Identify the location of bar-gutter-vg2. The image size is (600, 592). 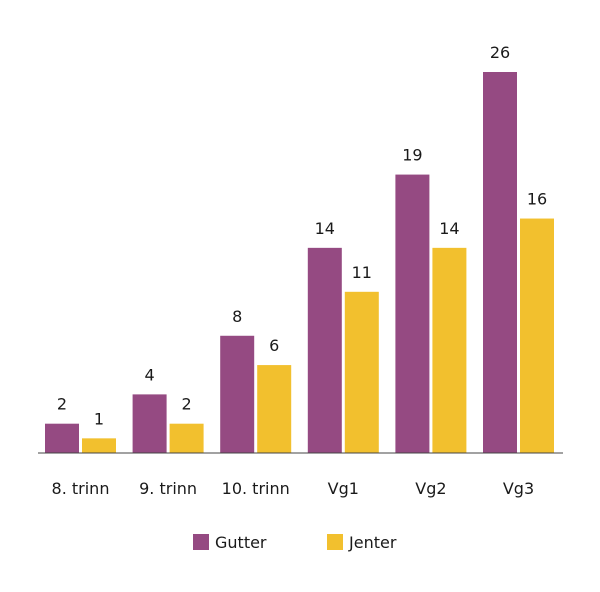
(412, 314).